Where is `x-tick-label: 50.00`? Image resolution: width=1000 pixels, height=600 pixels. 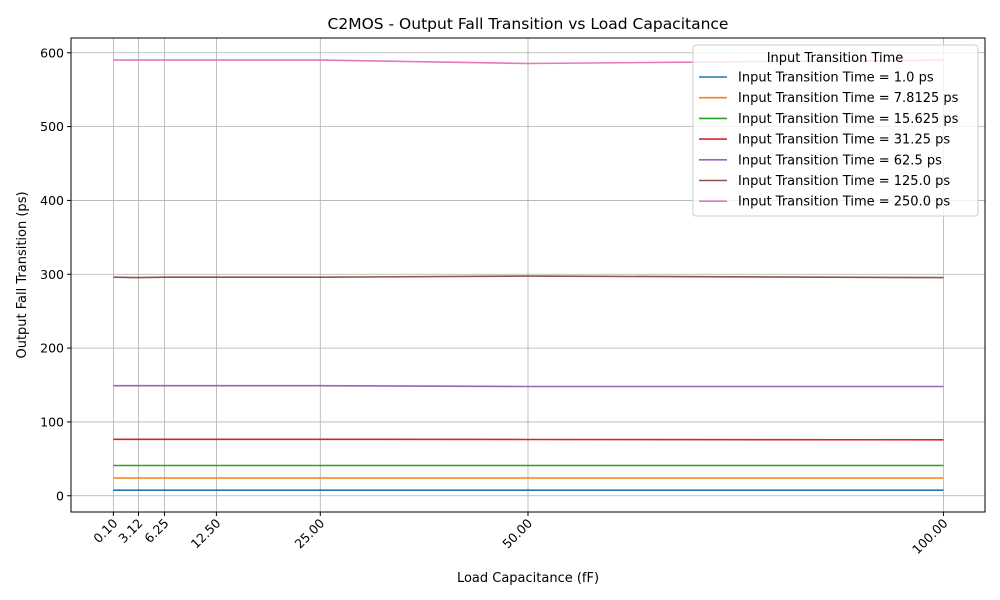 x-tick-label: 50.00 is located at coordinates (517, 533).